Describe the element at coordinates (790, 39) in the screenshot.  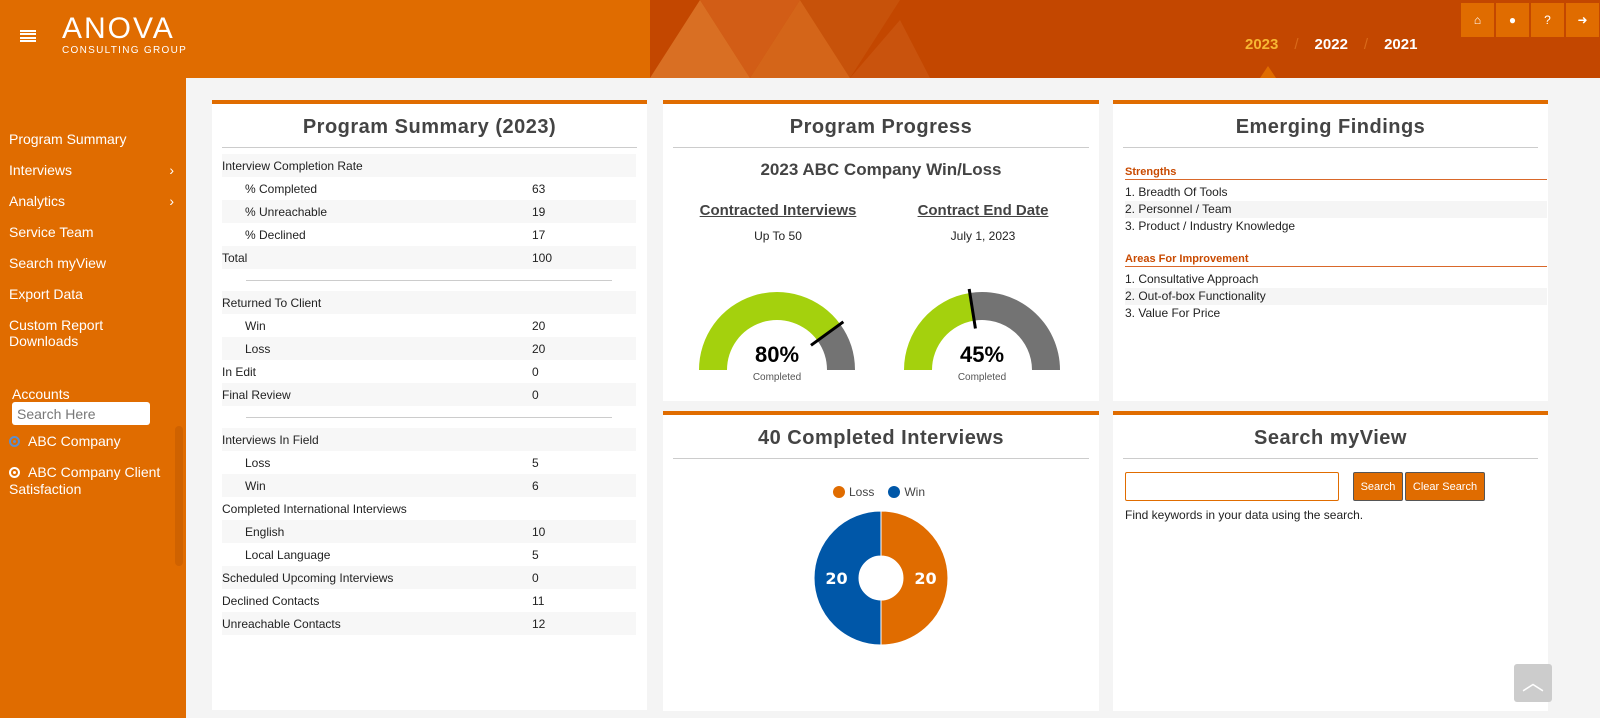
I see `header-triangle-pattern` at that location.